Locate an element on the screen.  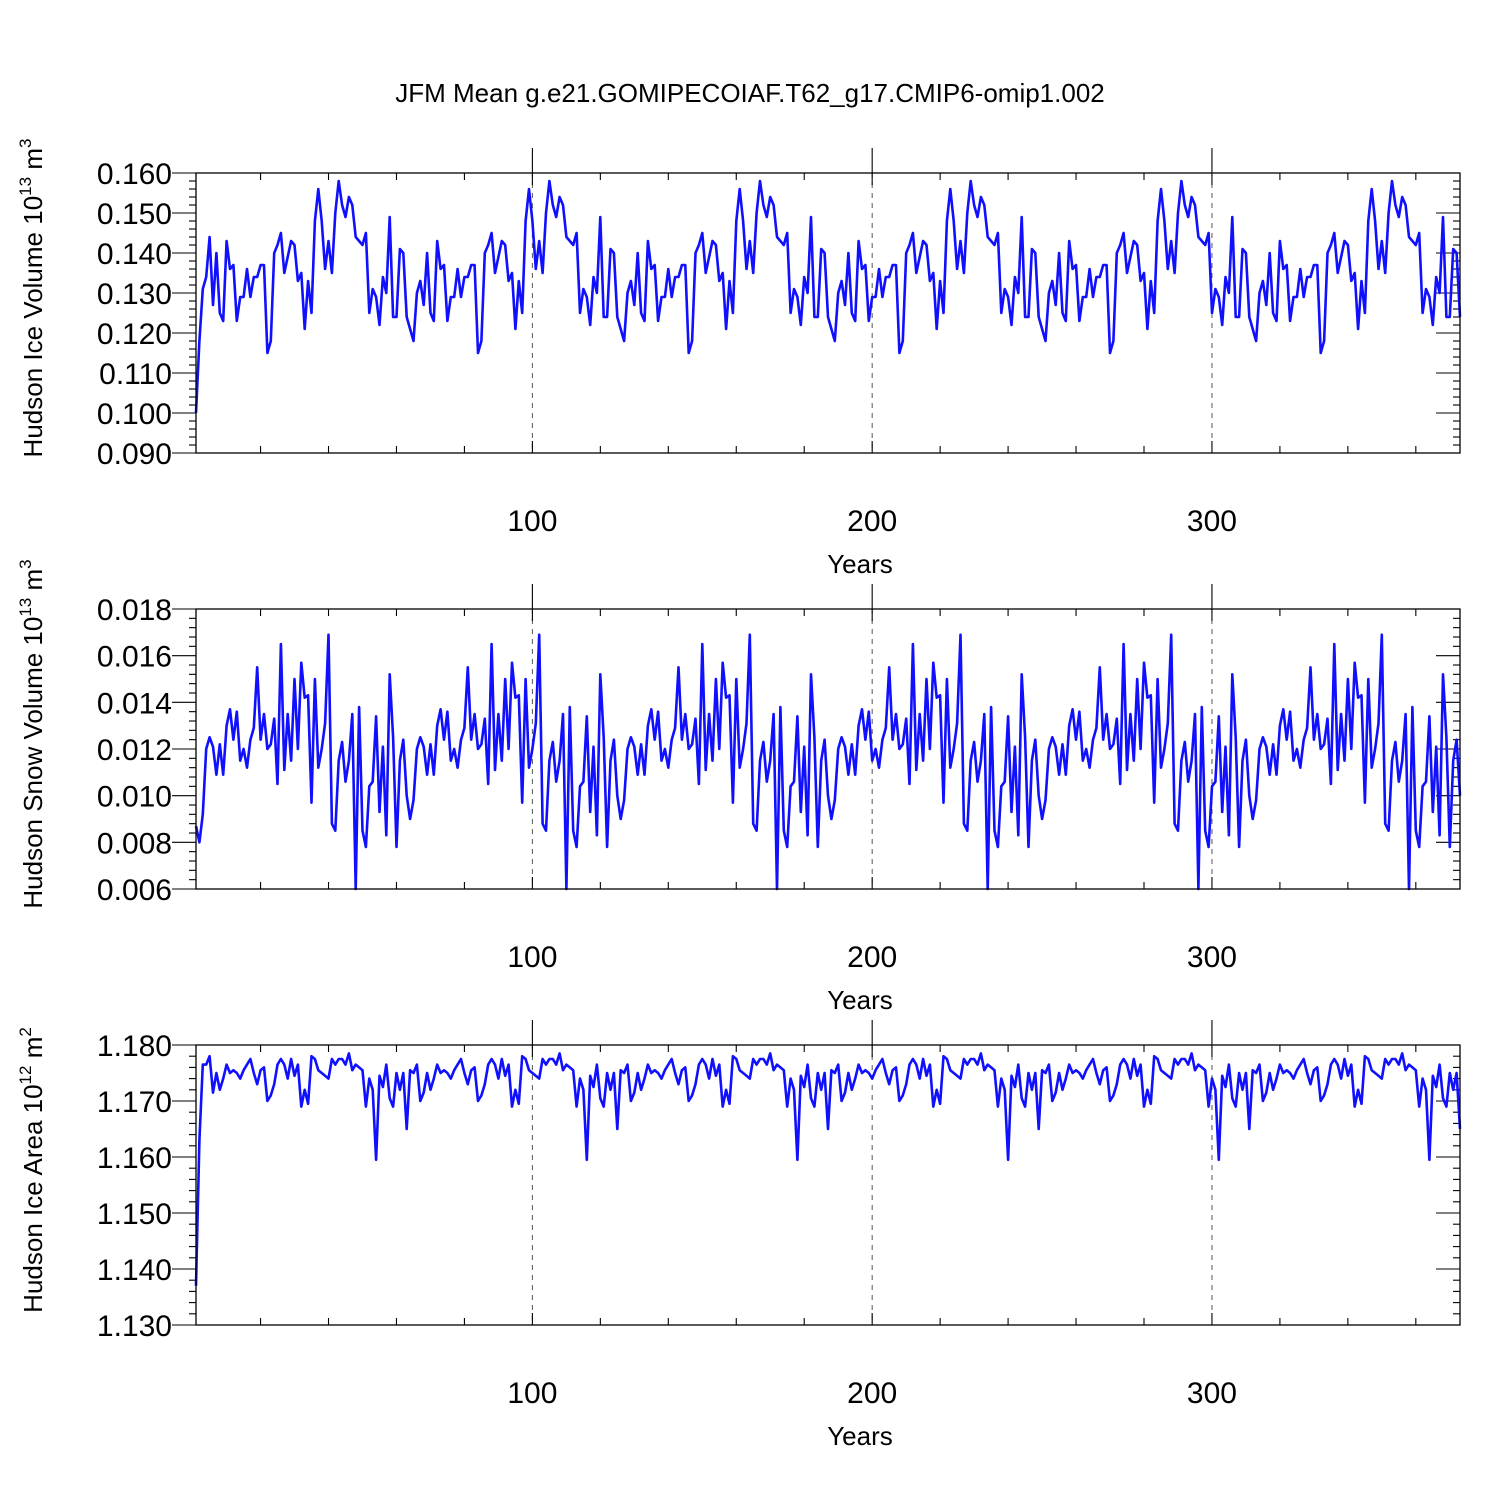
y-tick-label: 0.130 is located at coordinates (134, 294).